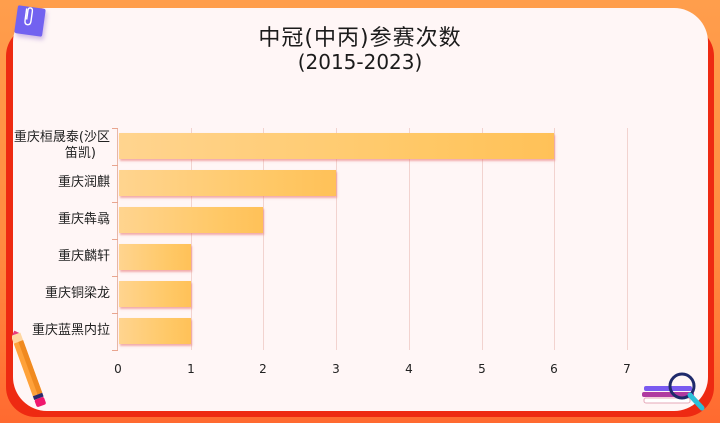 This screenshot has width=720, height=423. Describe the element at coordinates (627, 369) in the screenshot. I see `x-tick-label: 7` at that location.